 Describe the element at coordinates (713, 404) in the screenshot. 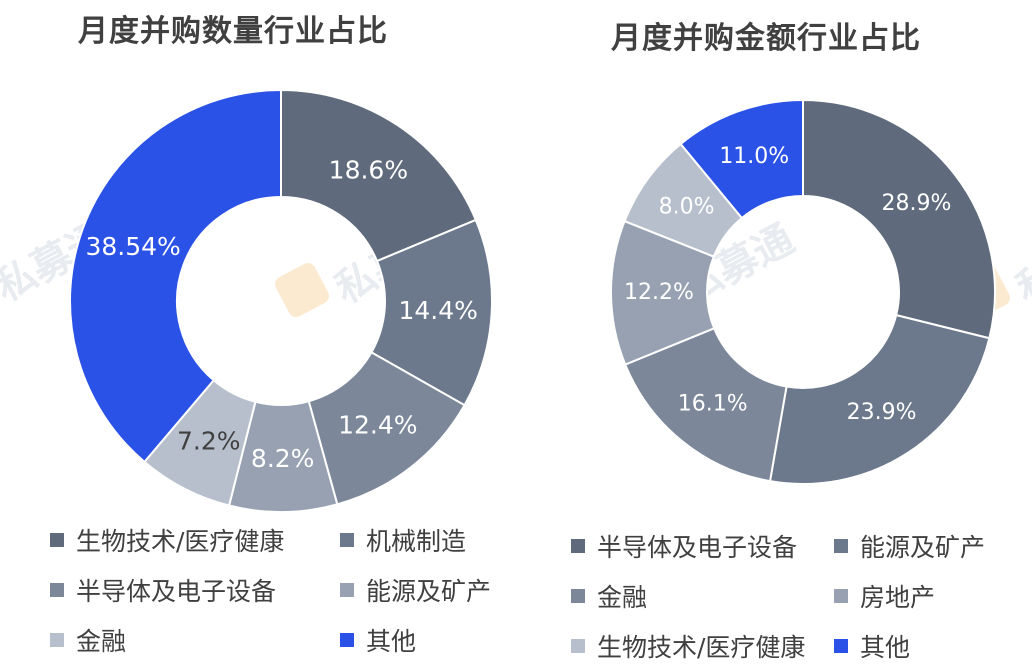

I see `slice-value-label: 16.1%` at that location.